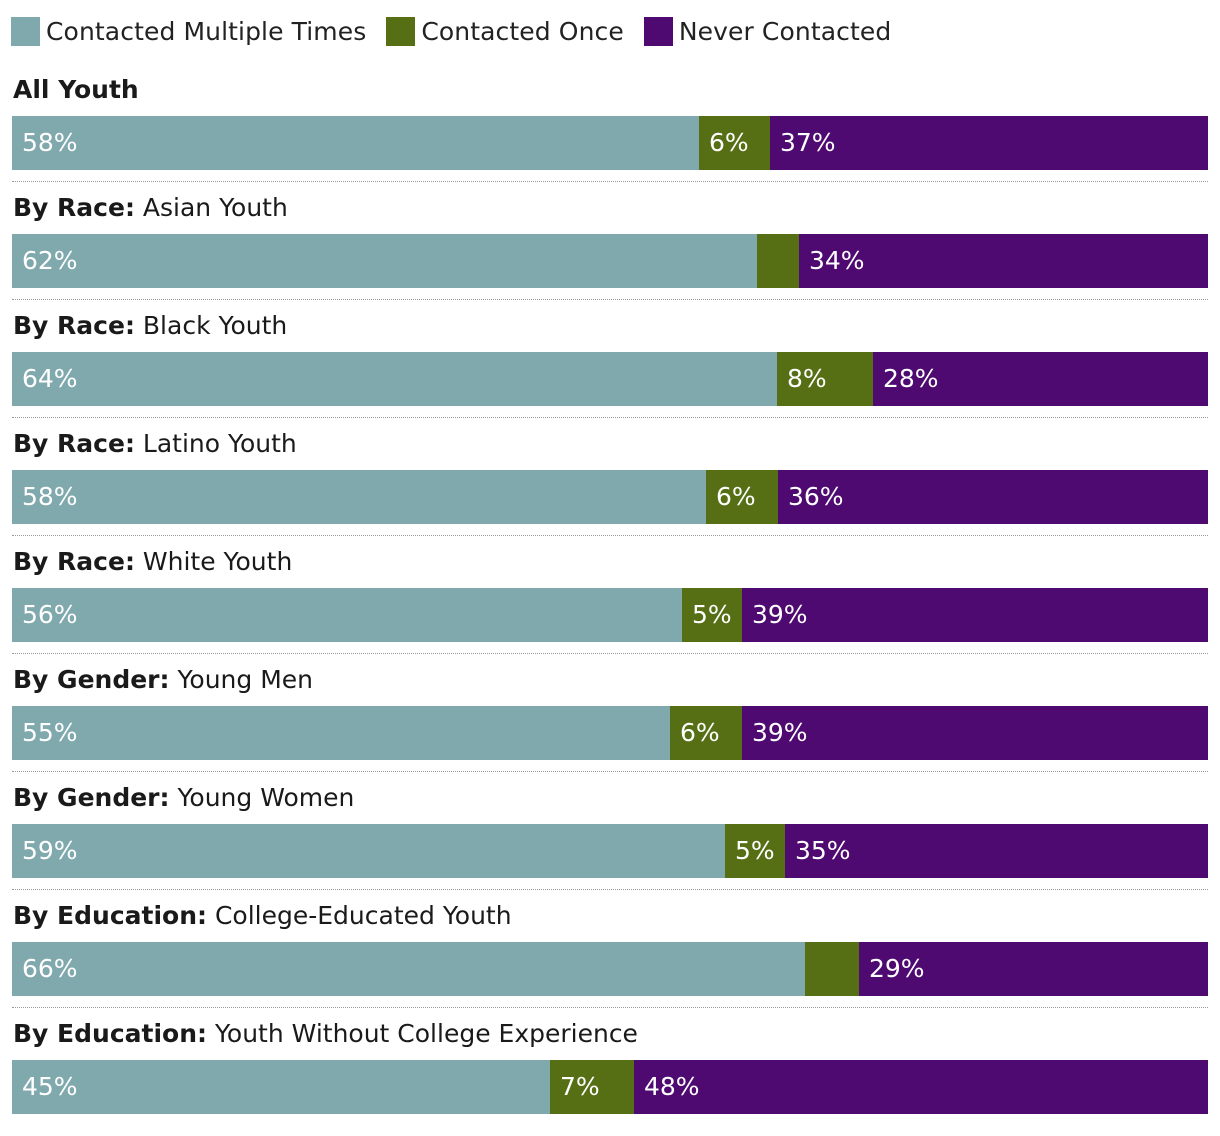  What do you see at coordinates (347, 615) in the screenshot?
I see `bar-segment-multiple: 56%` at bounding box center [347, 615].